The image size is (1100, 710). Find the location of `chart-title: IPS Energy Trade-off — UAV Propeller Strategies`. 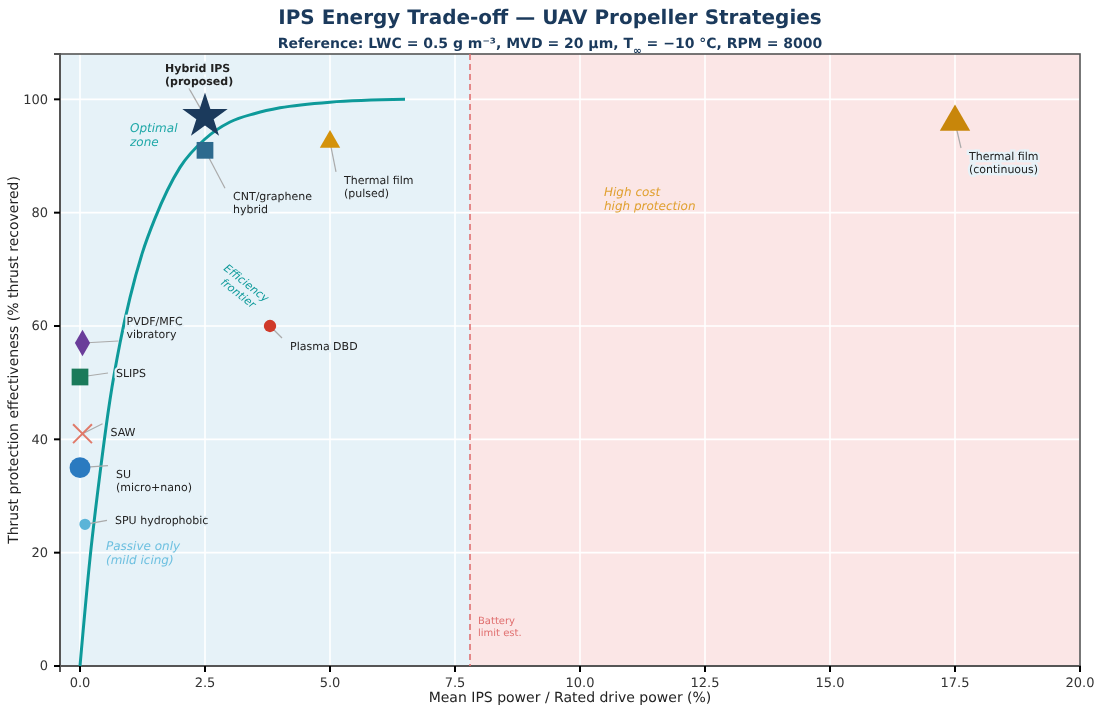

chart-title: IPS Energy Trade-off — UAV Propeller Strategies is located at coordinates (550, 19).